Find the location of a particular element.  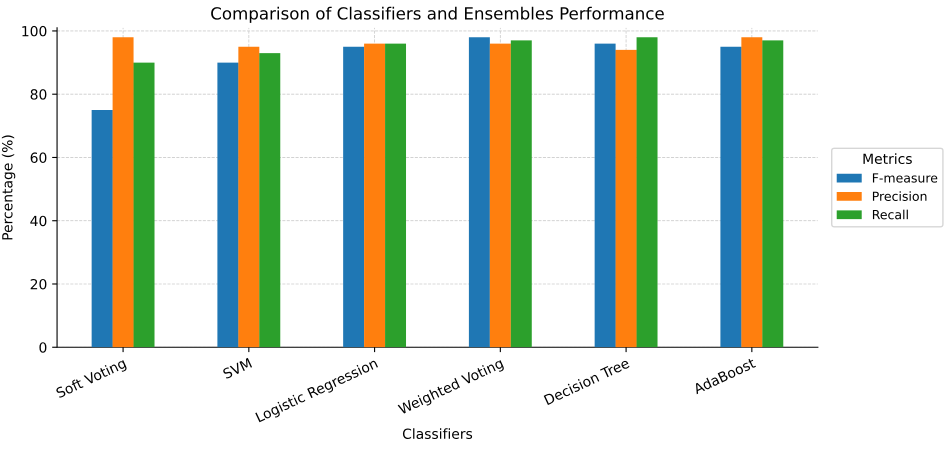

chart-title: Comparison of Classifiers and Ensembles Performance is located at coordinates (437, 14).